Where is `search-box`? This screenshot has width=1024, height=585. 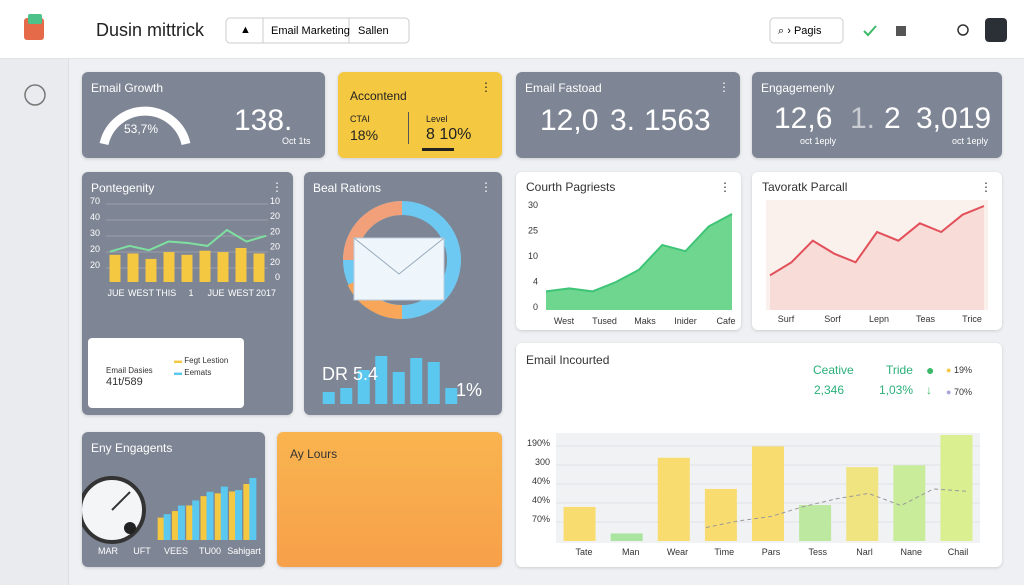
search-box is located at coordinates (806, 30).